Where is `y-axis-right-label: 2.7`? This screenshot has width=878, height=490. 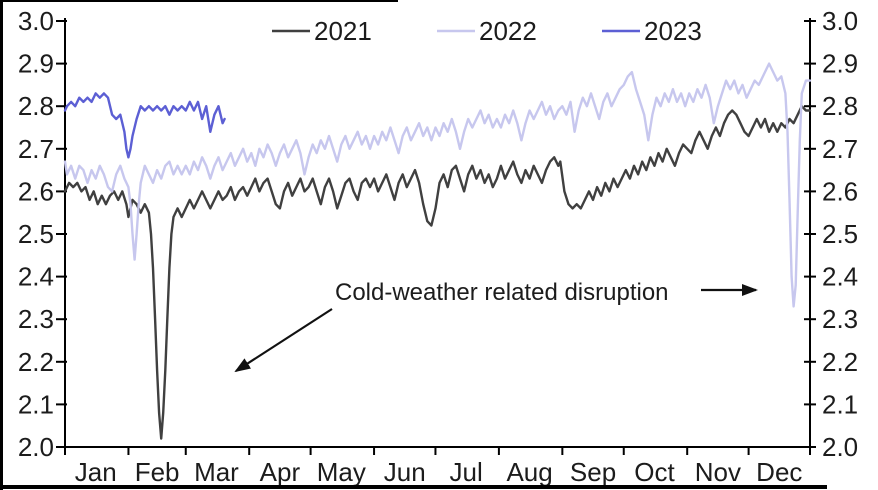
y-axis-right-label: 2.7 is located at coordinates (840, 149).